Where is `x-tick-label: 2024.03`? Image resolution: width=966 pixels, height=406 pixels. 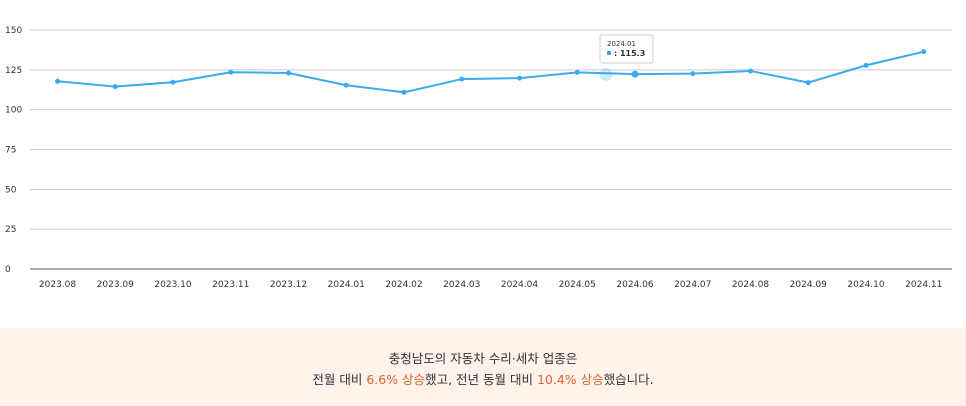
x-tick-label: 2024.03 is located at coordinates (461, 285).